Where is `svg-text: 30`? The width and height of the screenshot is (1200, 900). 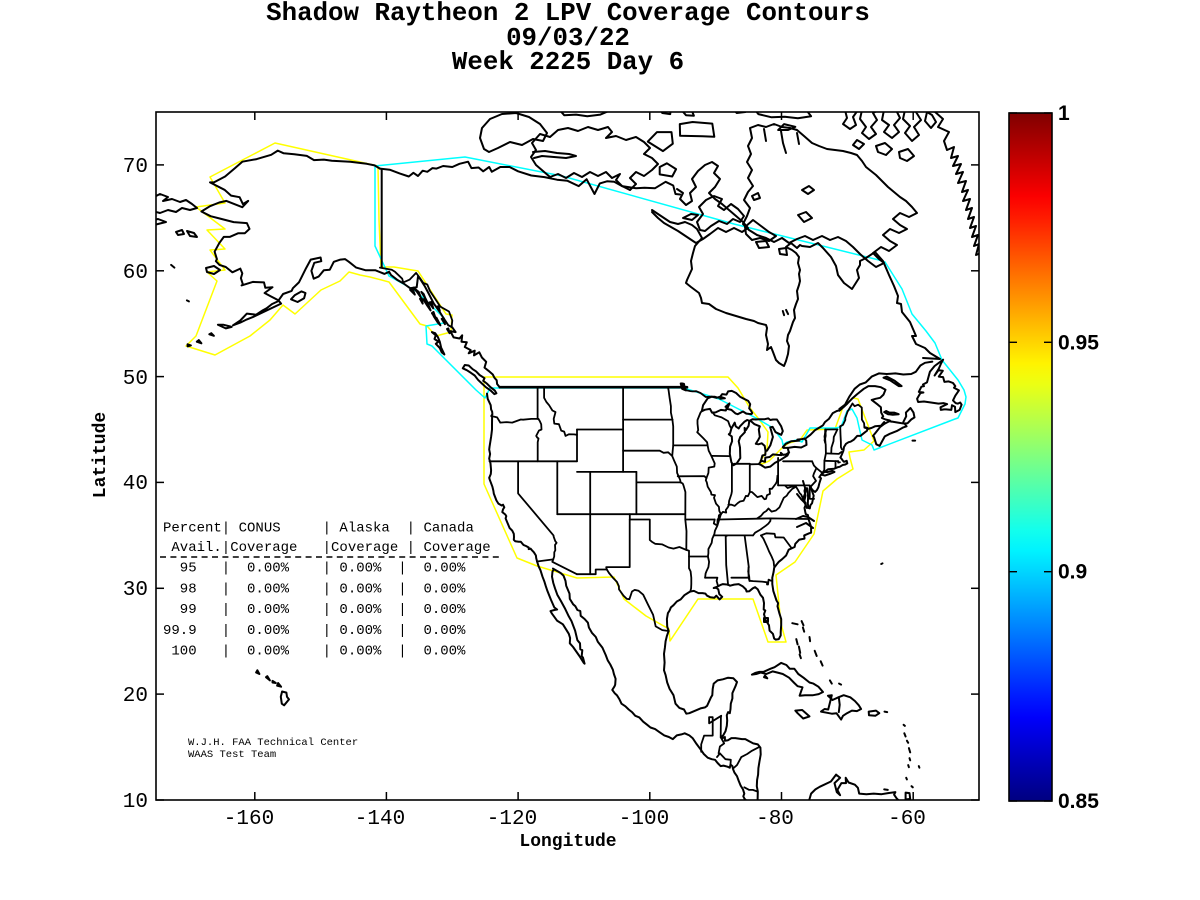
svg-text: 30 is located at coordinates (135, 590).